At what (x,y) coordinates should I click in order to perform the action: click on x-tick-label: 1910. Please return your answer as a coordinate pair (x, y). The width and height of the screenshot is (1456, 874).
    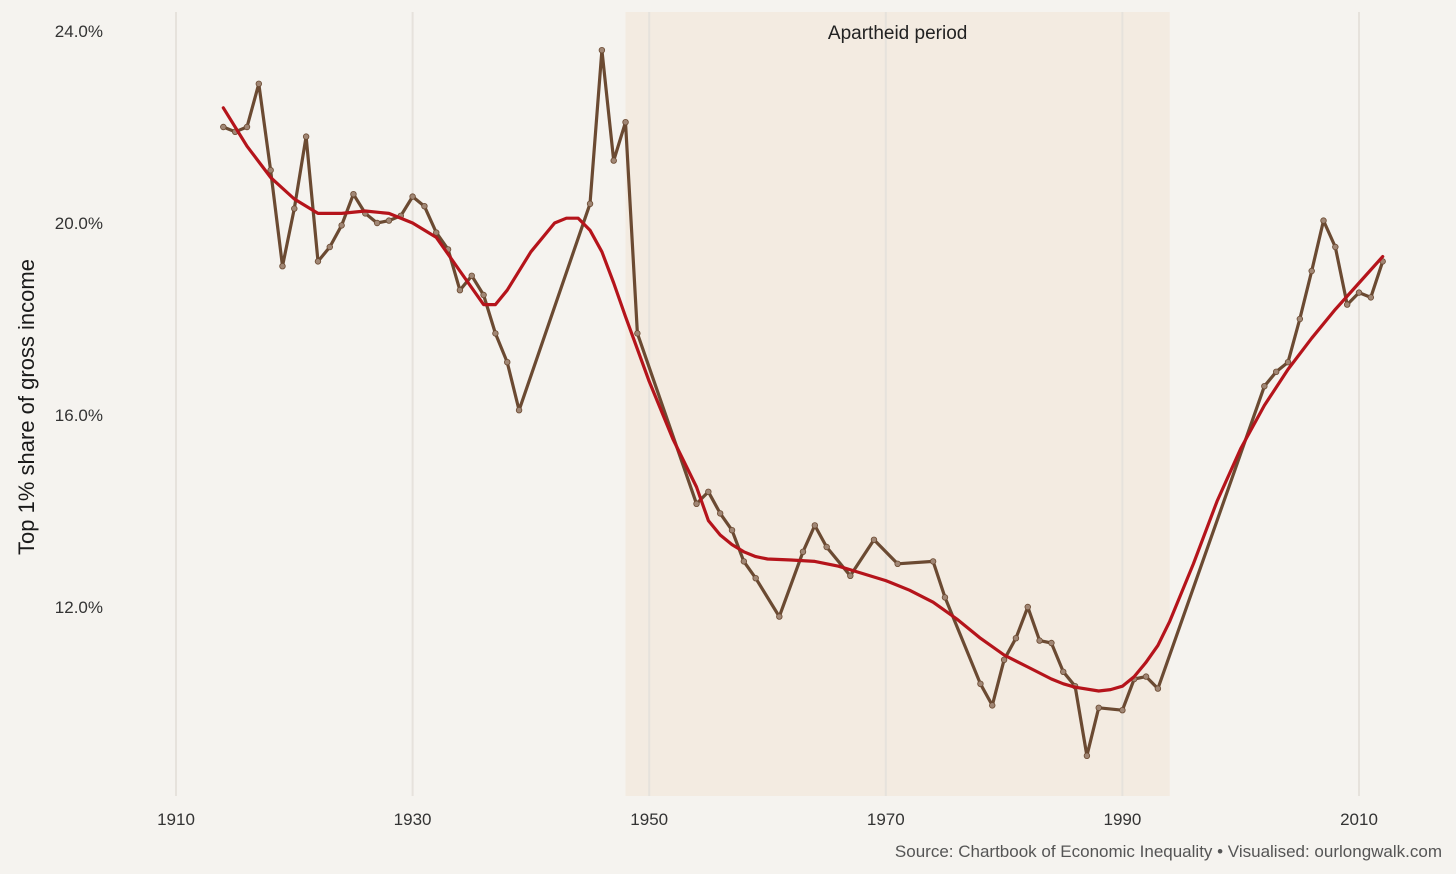
    Looking at the image, I should click on (176, 819).